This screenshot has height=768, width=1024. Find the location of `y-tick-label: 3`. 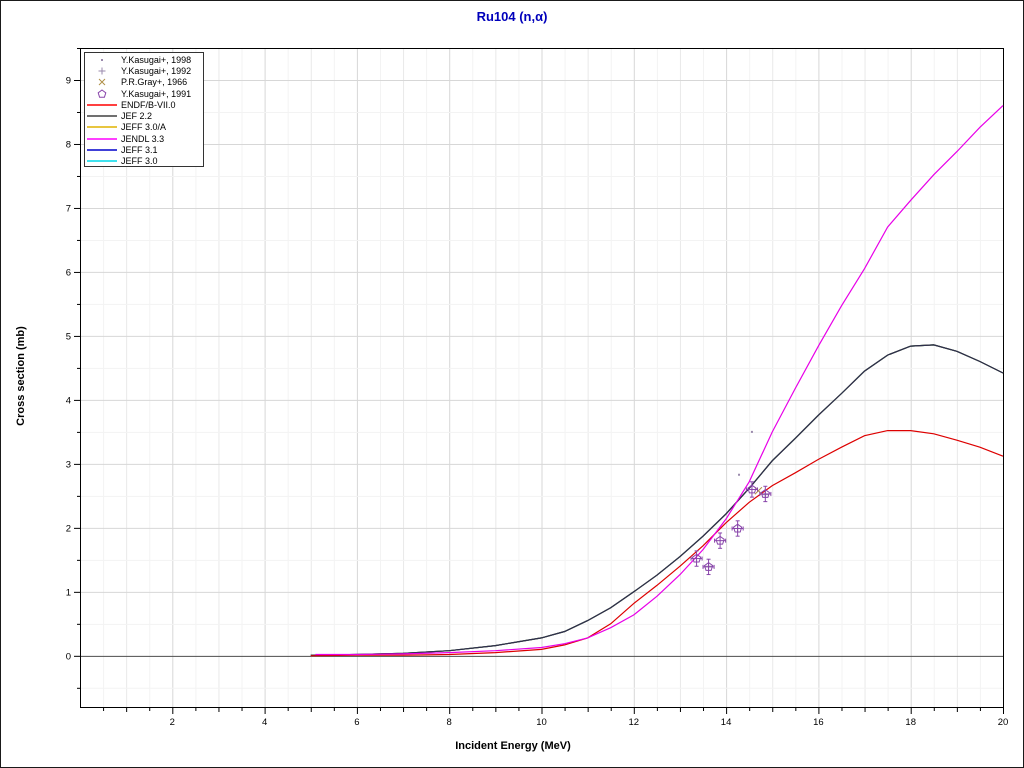

y-tick-label: 3 is located at coordinates (68, 464).